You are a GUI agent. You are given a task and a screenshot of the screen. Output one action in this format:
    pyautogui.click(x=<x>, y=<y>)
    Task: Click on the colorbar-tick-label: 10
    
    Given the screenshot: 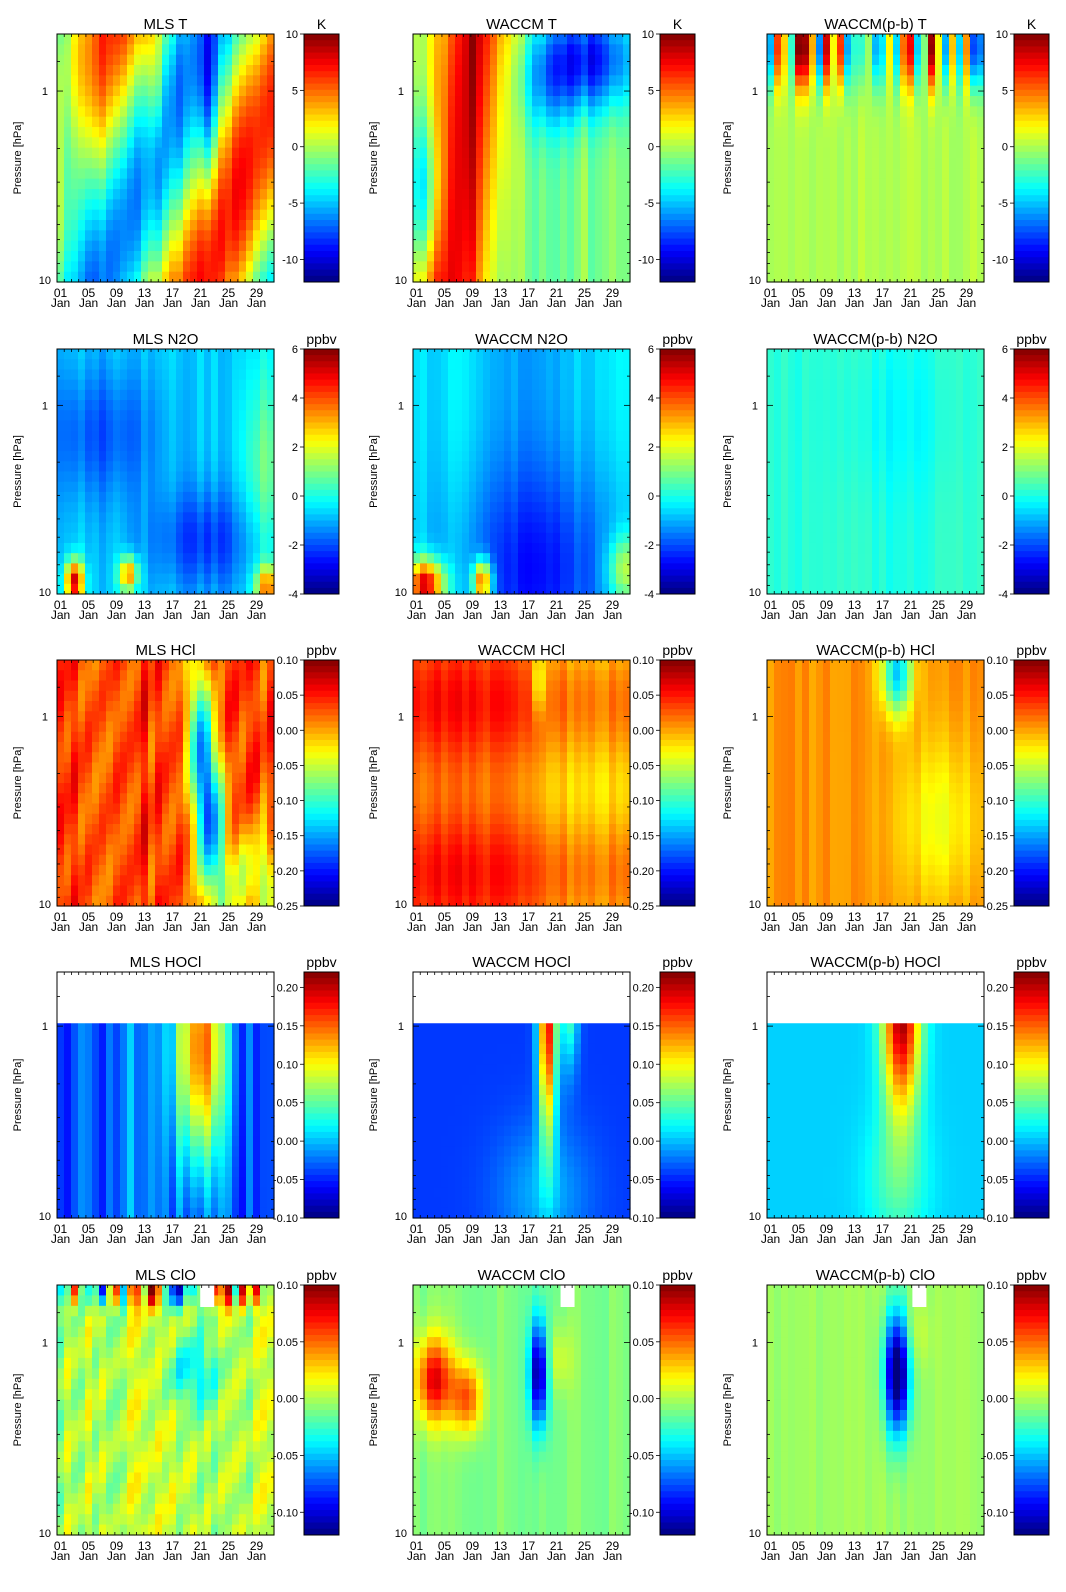 What is the action you would take?
    pyautogui.click(x=1002, y=35)
    